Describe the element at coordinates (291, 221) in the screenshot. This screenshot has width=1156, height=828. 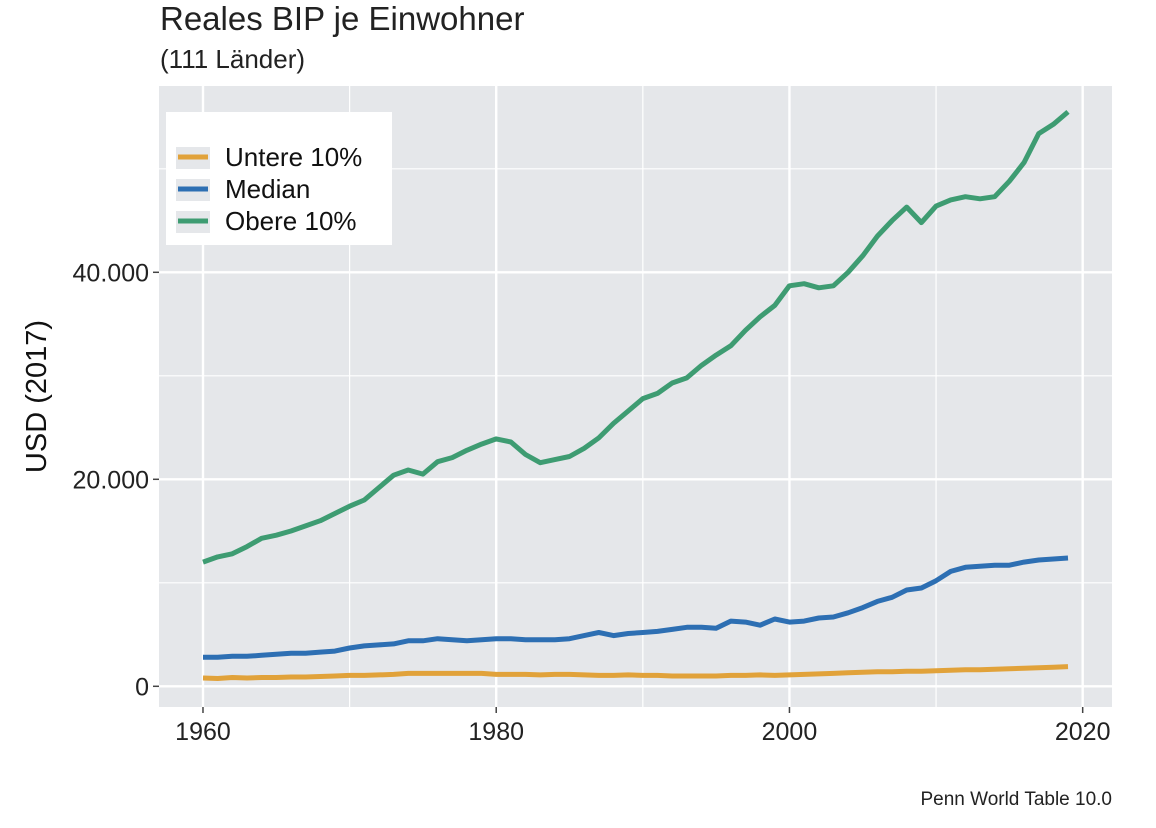
I see `legend-label: Obere 10%` at that location.